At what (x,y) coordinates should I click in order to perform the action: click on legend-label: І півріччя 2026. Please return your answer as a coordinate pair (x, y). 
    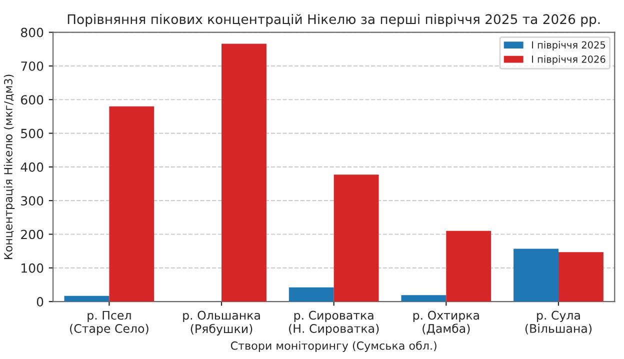
    Looking at the image, I should click on (569, 60).